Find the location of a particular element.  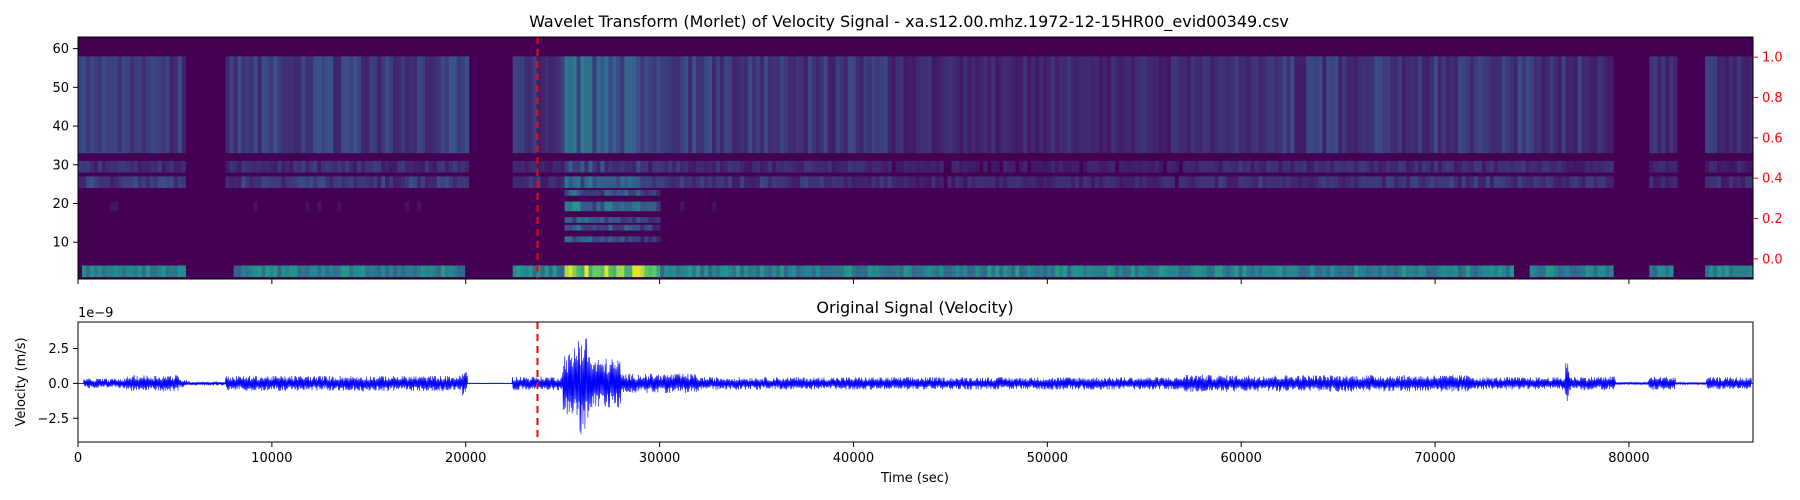

wavelet-right-tick-label: 0.0 is located at coordinates (1772, 259).